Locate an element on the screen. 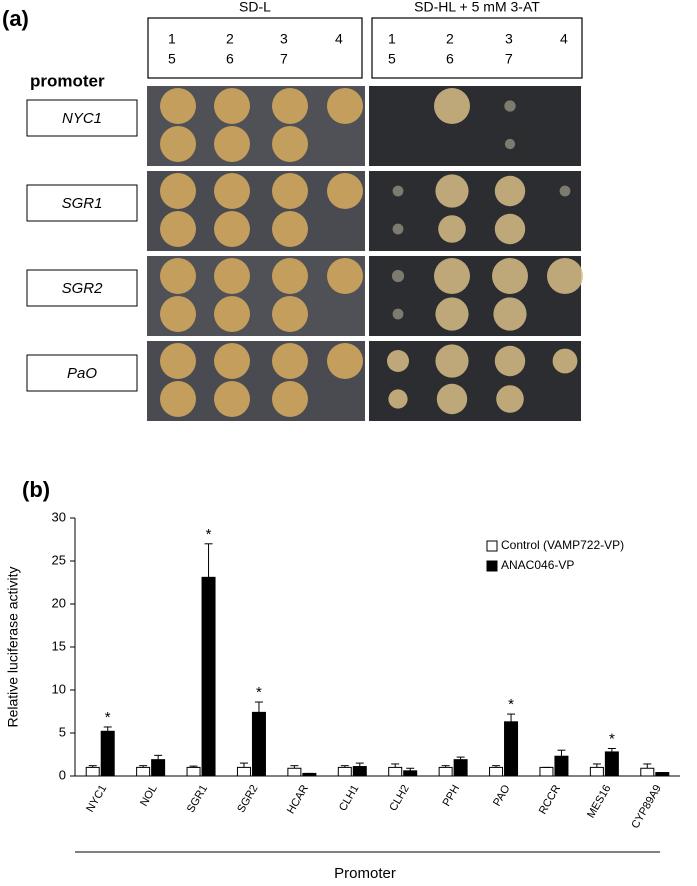 This screenshot has width=697, height=886. x-tick-label: NYC1 is located at coordinates (96, 798).